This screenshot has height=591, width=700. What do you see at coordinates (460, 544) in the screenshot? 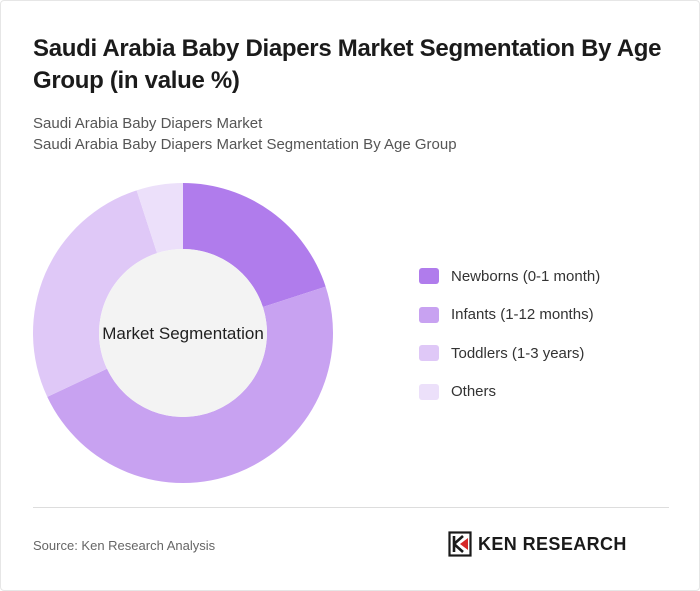
I see `ken-research-logo-icon` at bounding box center [460, 544].